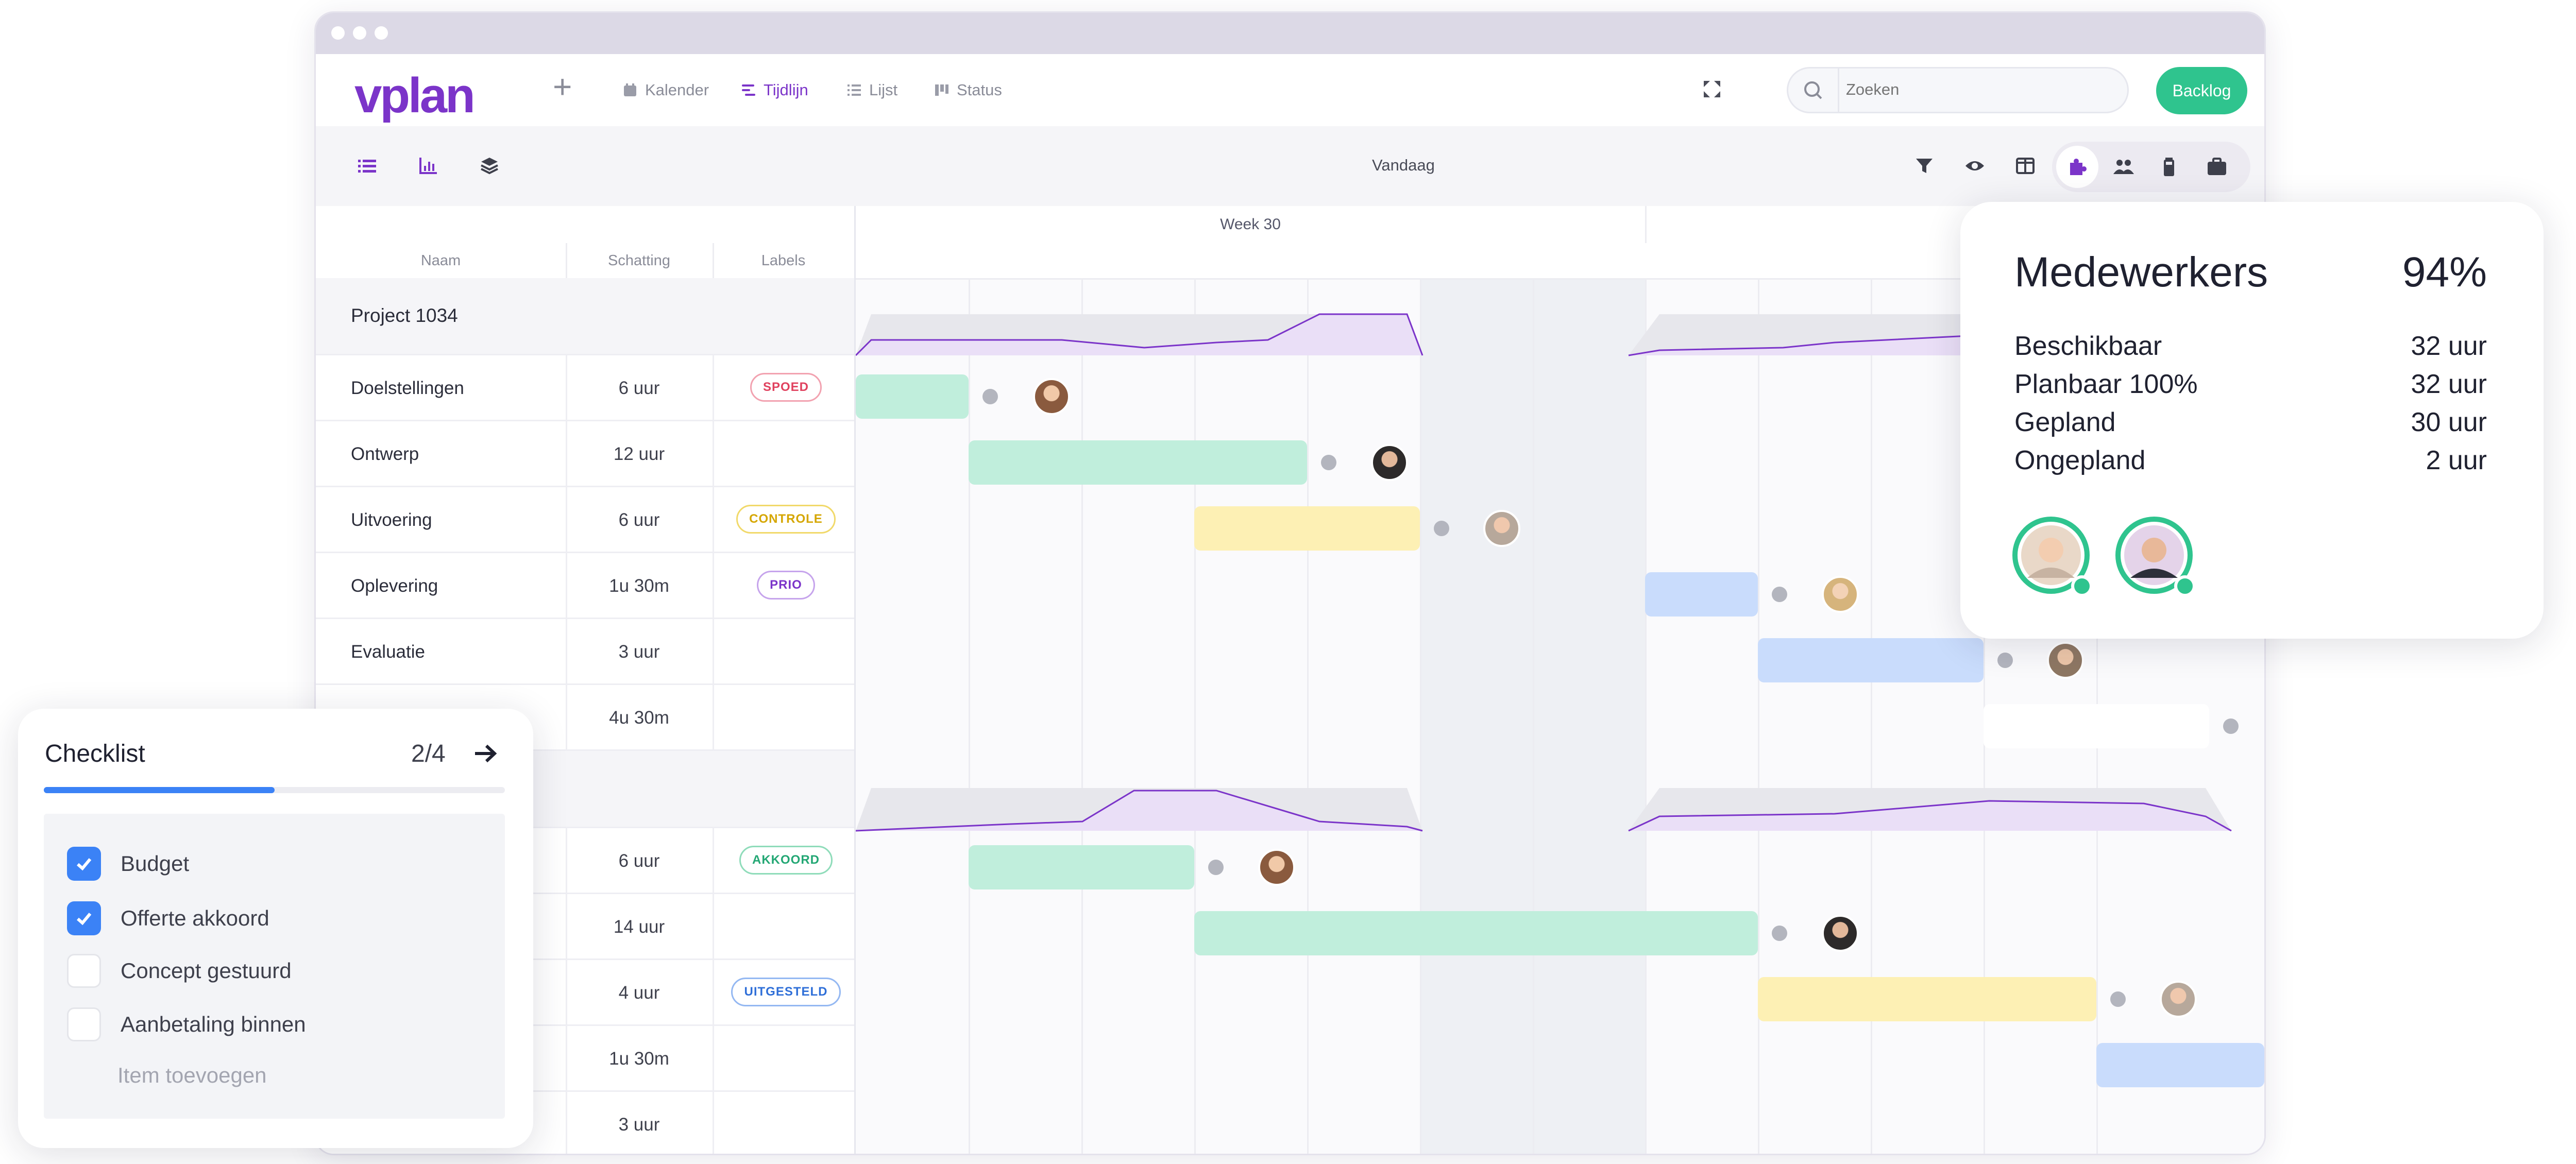  What do you see at coordinates (2065, 422) in the screenshot?
I see `stat-label: Gepland` at bounding box center [2065, 422].